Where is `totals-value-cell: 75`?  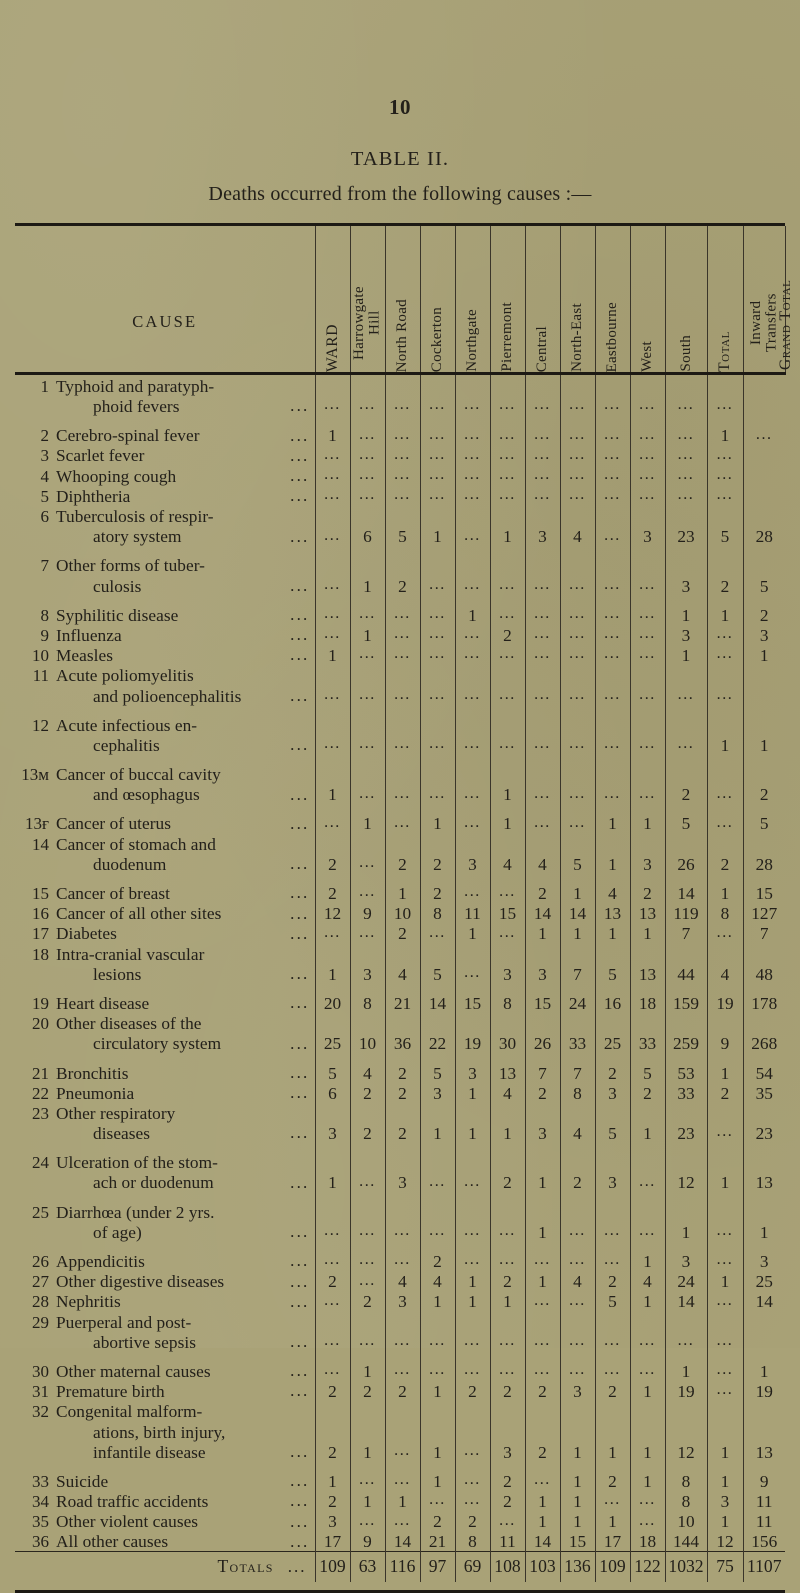
totals-value-cell: 75 is located at coordinates (724, 1566).